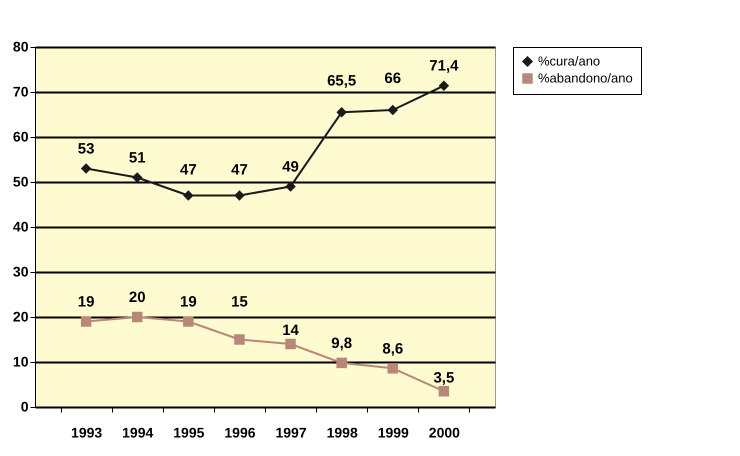  What do you see at coordinates (291, 432) in the screenshot?
I see `x-tick-label: 1997` at bounding box center [291, 432].